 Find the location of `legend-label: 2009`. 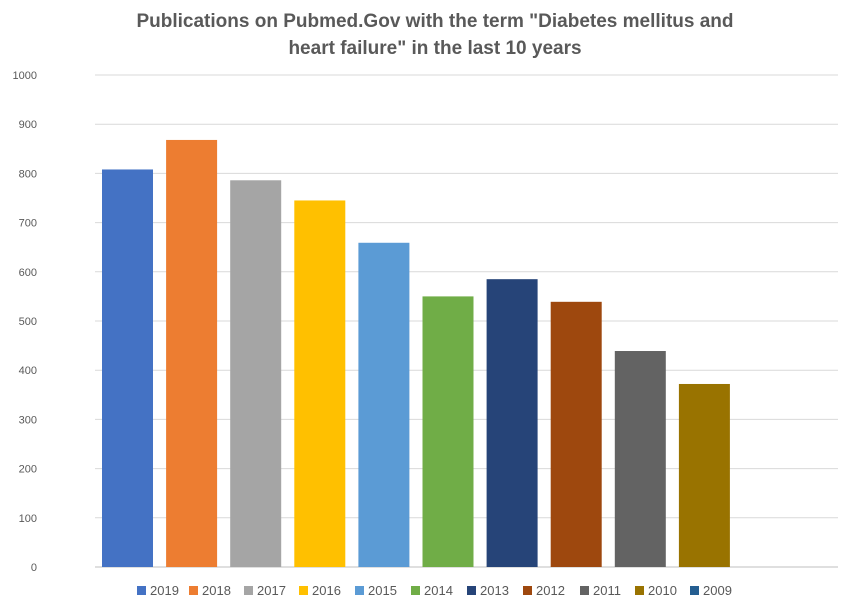

legend-label: 2009 is located at coordinates (717, 590).